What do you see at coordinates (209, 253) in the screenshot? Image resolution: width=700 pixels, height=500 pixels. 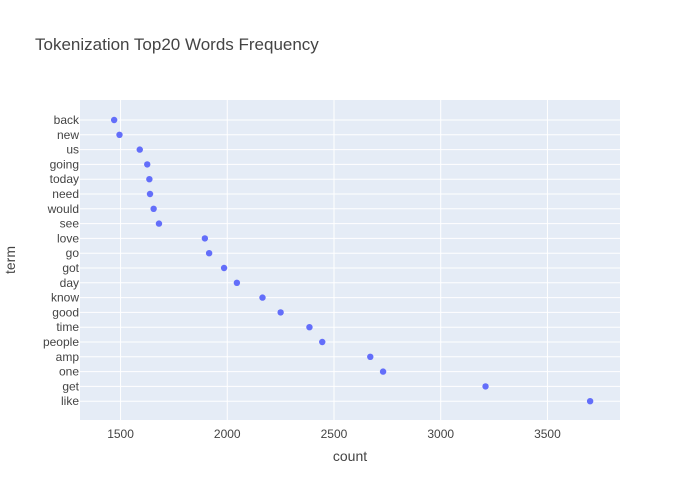 I see `data-point-go` at bounding box center [209, 253].